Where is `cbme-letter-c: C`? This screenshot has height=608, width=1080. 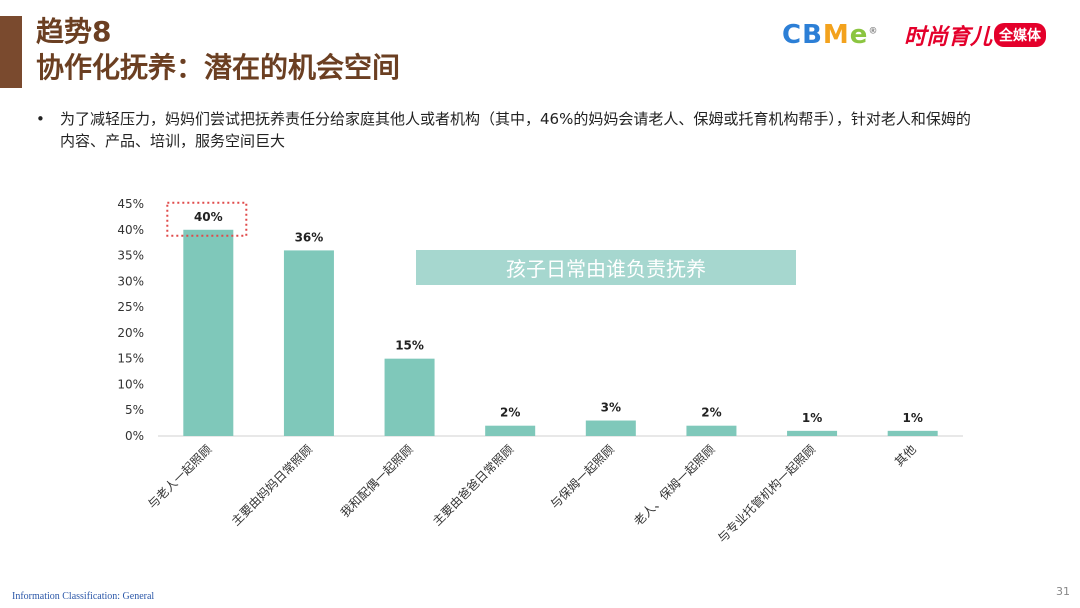 cbme-letter-c: C is located at coordinates (792, 35).